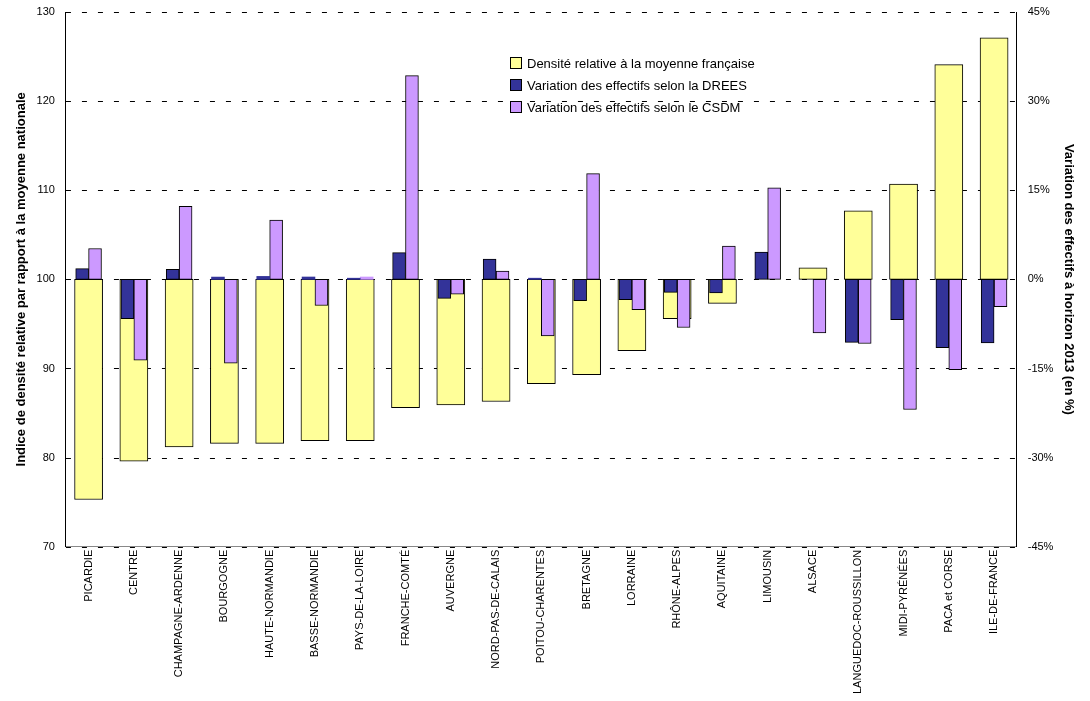 The image size is (1090, 701). What do you see at coordinates (857, 622) in the screenshot?
I see `x-tick-label: LANGUEDOC-ROUSSILLON` at bounding box center [857, 622].